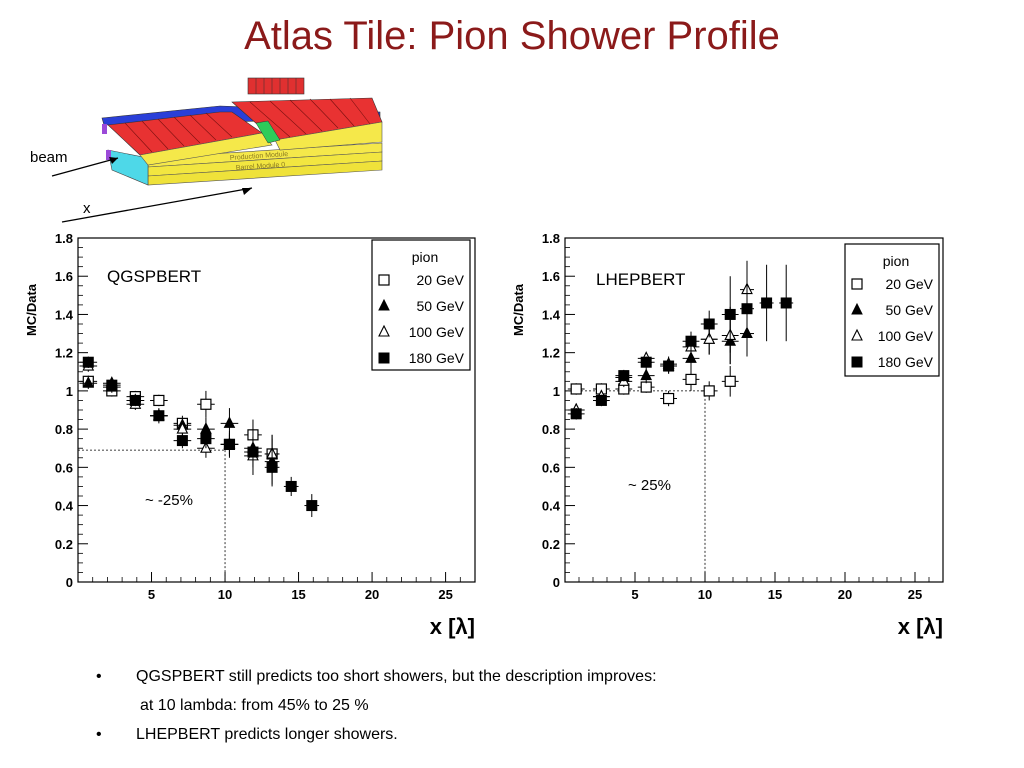  Describe the element at coordinates (551, 353) in the screenshot. I see `y-tick-label: 1.2` at that location.